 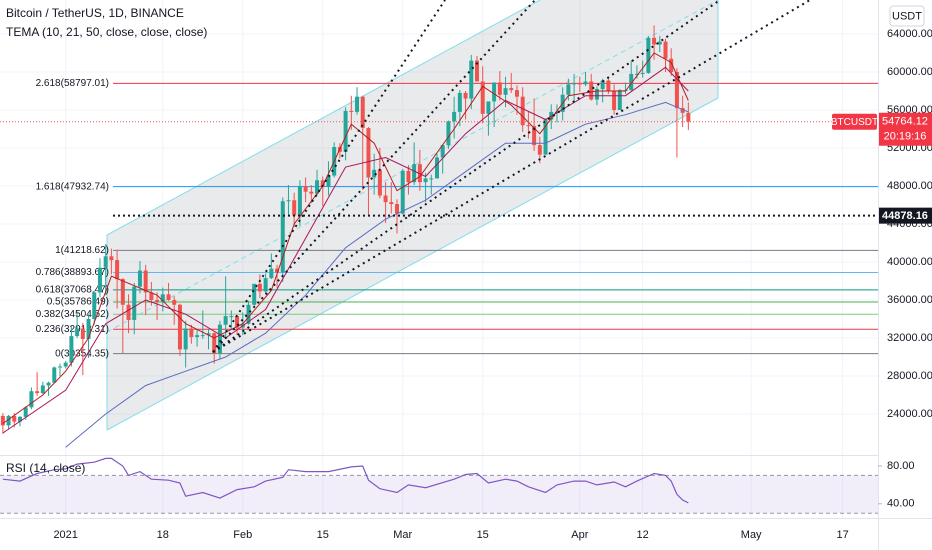 What do you see at coordinates (905, 129) in the screenshot?
I see `last-price-box` at bounding box center [905, 129].